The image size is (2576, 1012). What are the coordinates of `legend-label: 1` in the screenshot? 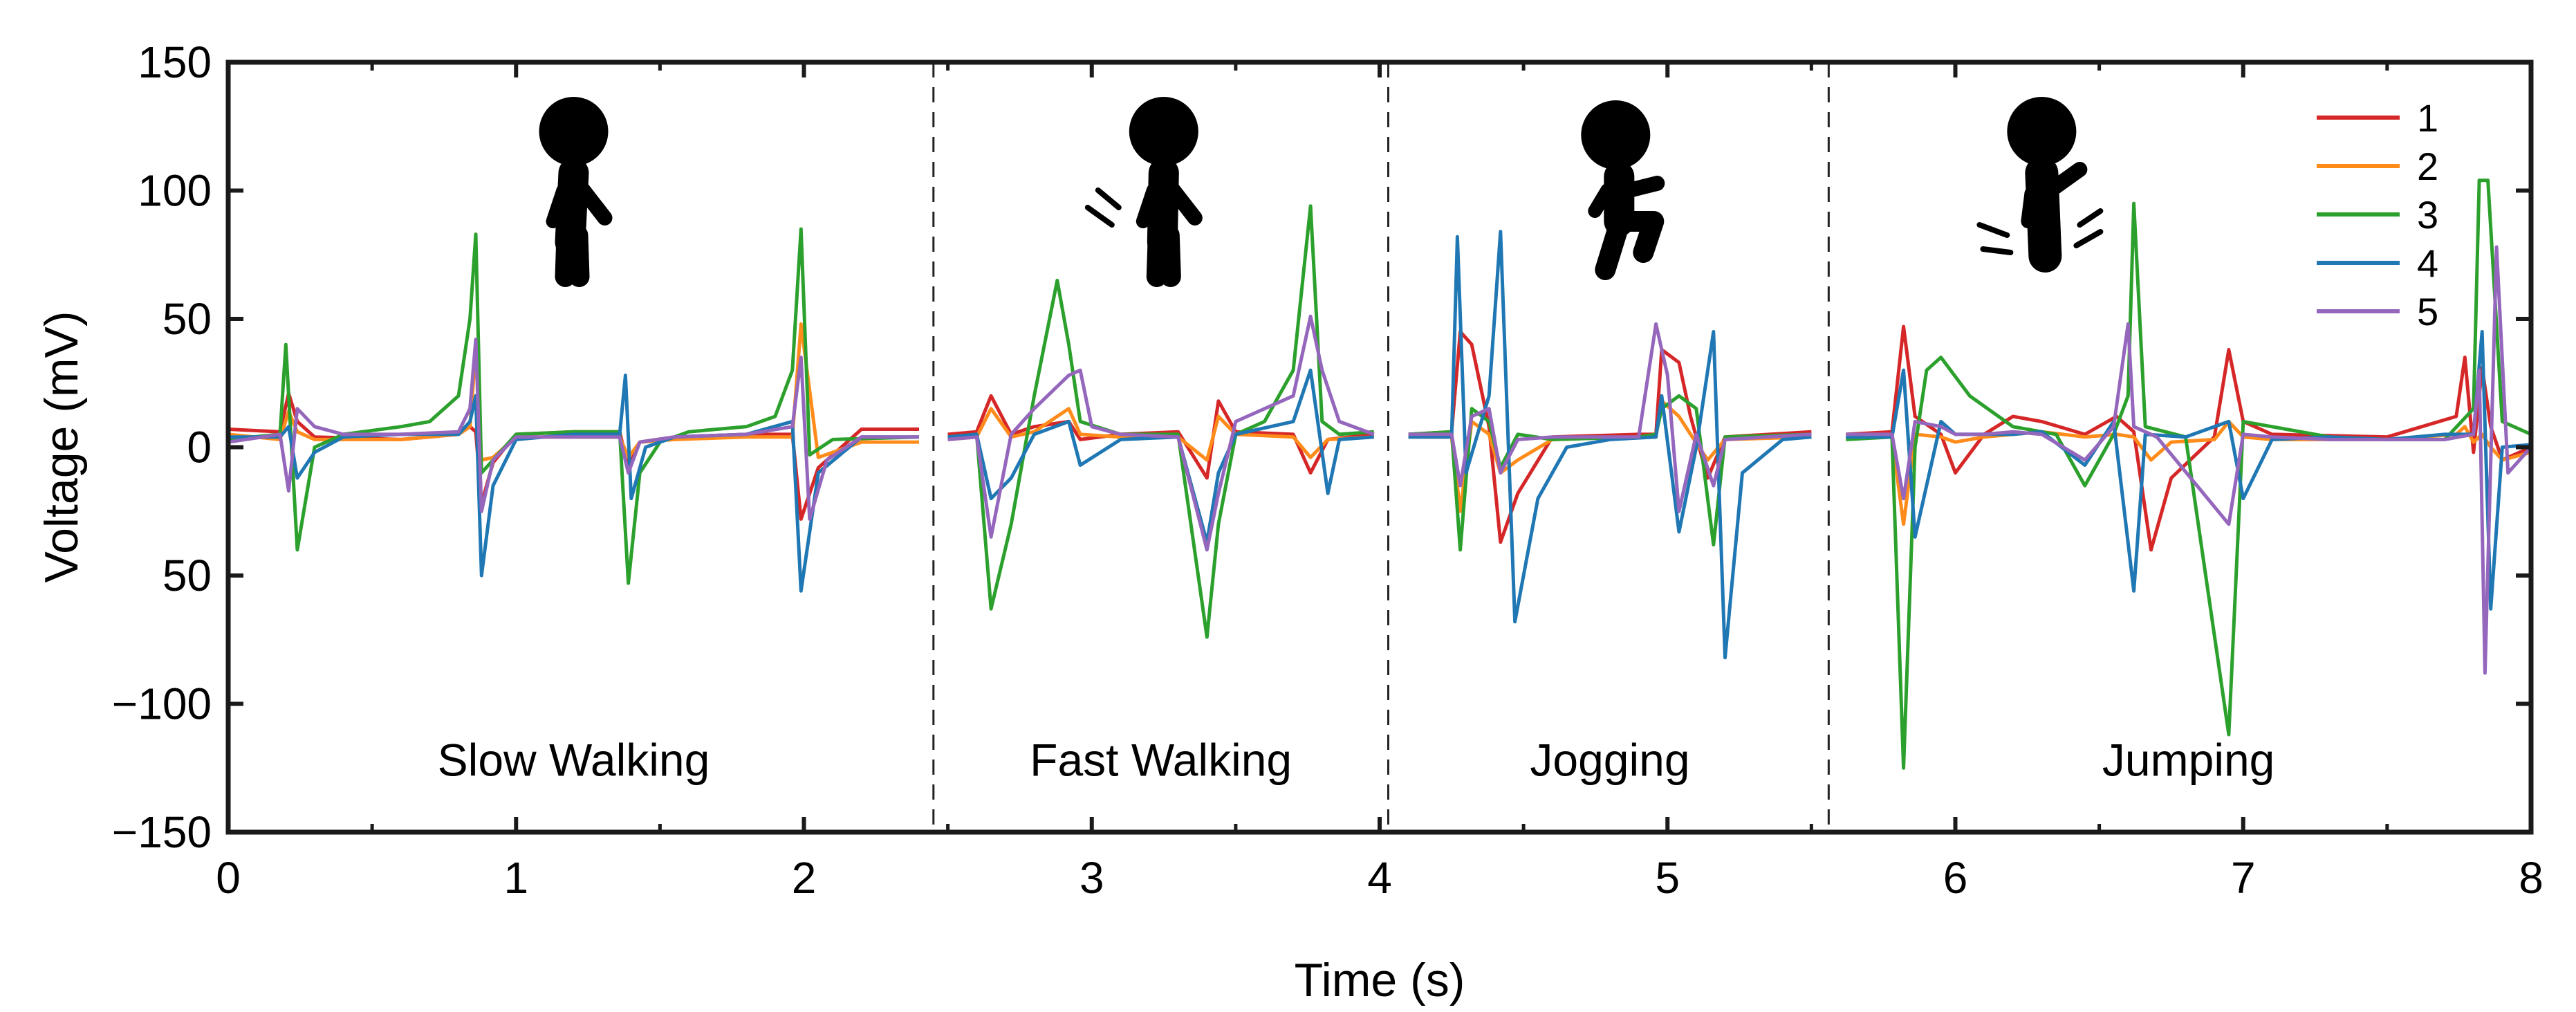 It's located at (2428, 118).